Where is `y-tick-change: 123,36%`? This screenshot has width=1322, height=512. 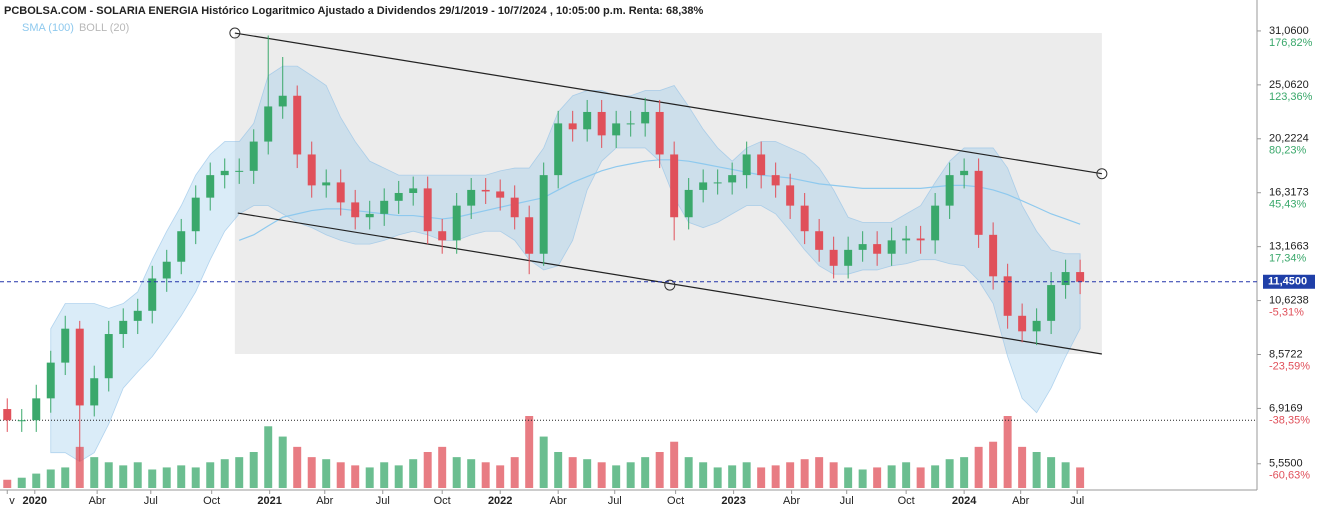
y-tick-change: 123,36% is located at coordinates (1291, 97).